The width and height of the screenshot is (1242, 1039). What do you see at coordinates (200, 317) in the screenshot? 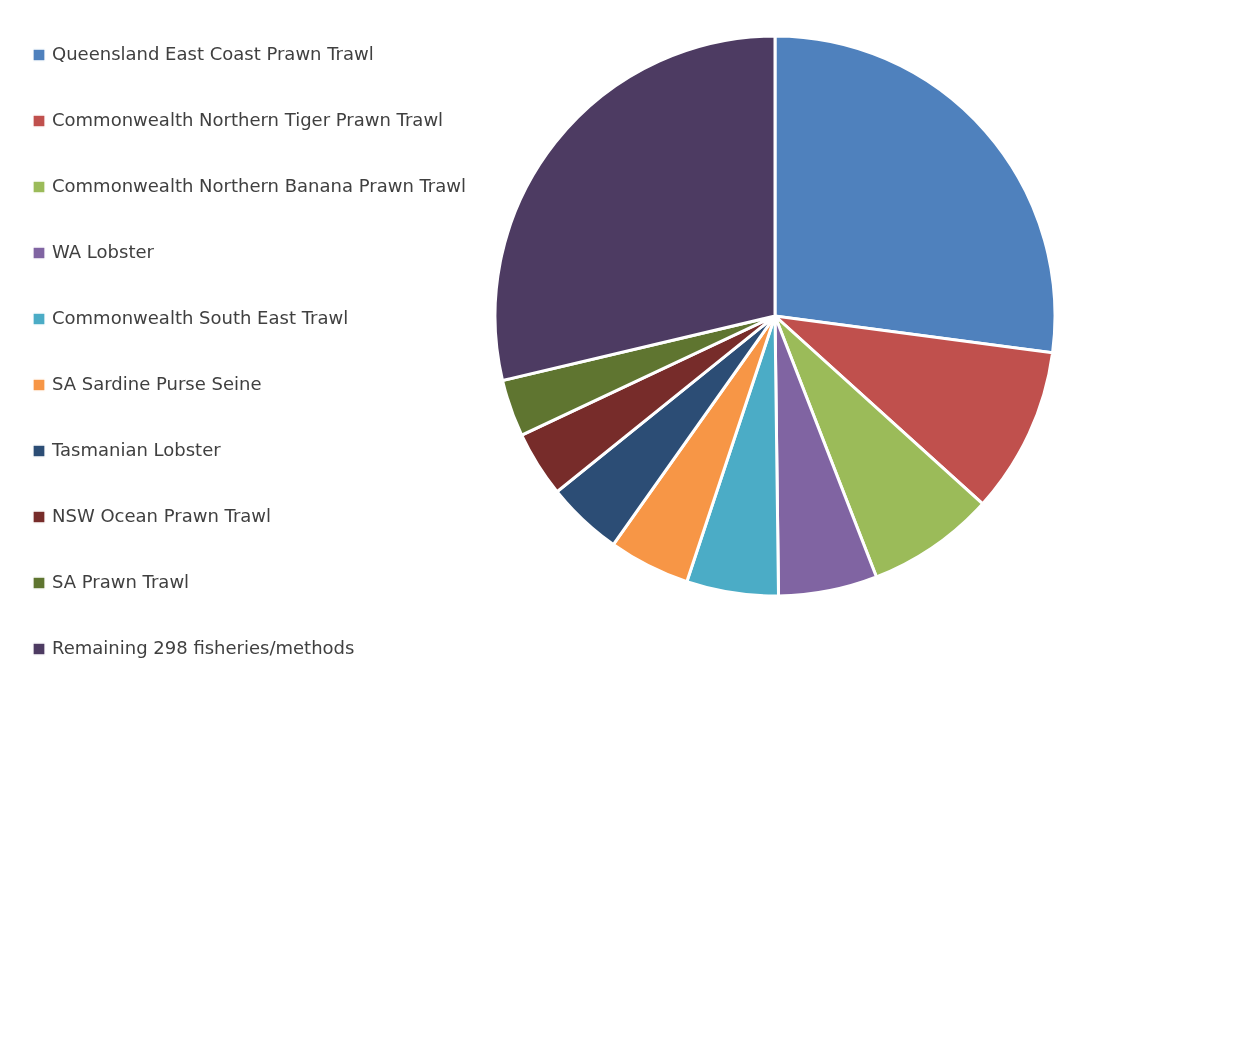
I see `legend-label: Commonwealth South East Trawl` at bounding box center [200, 317].